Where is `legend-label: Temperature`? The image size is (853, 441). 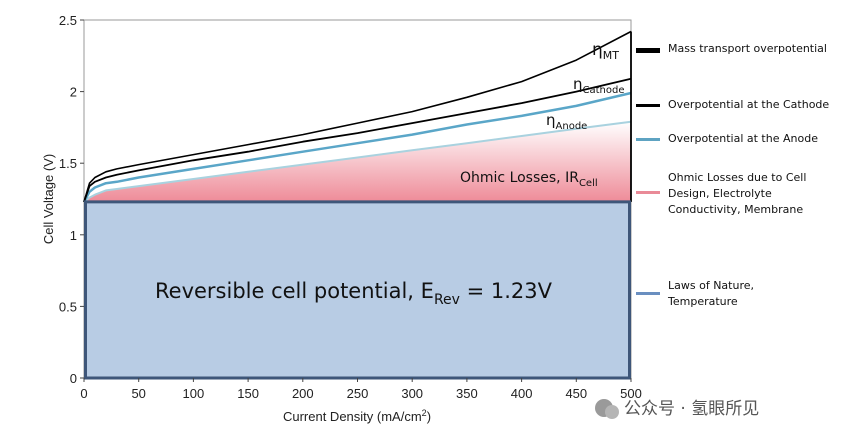
legend-label: Temperature is located at coordinates (702, 301).